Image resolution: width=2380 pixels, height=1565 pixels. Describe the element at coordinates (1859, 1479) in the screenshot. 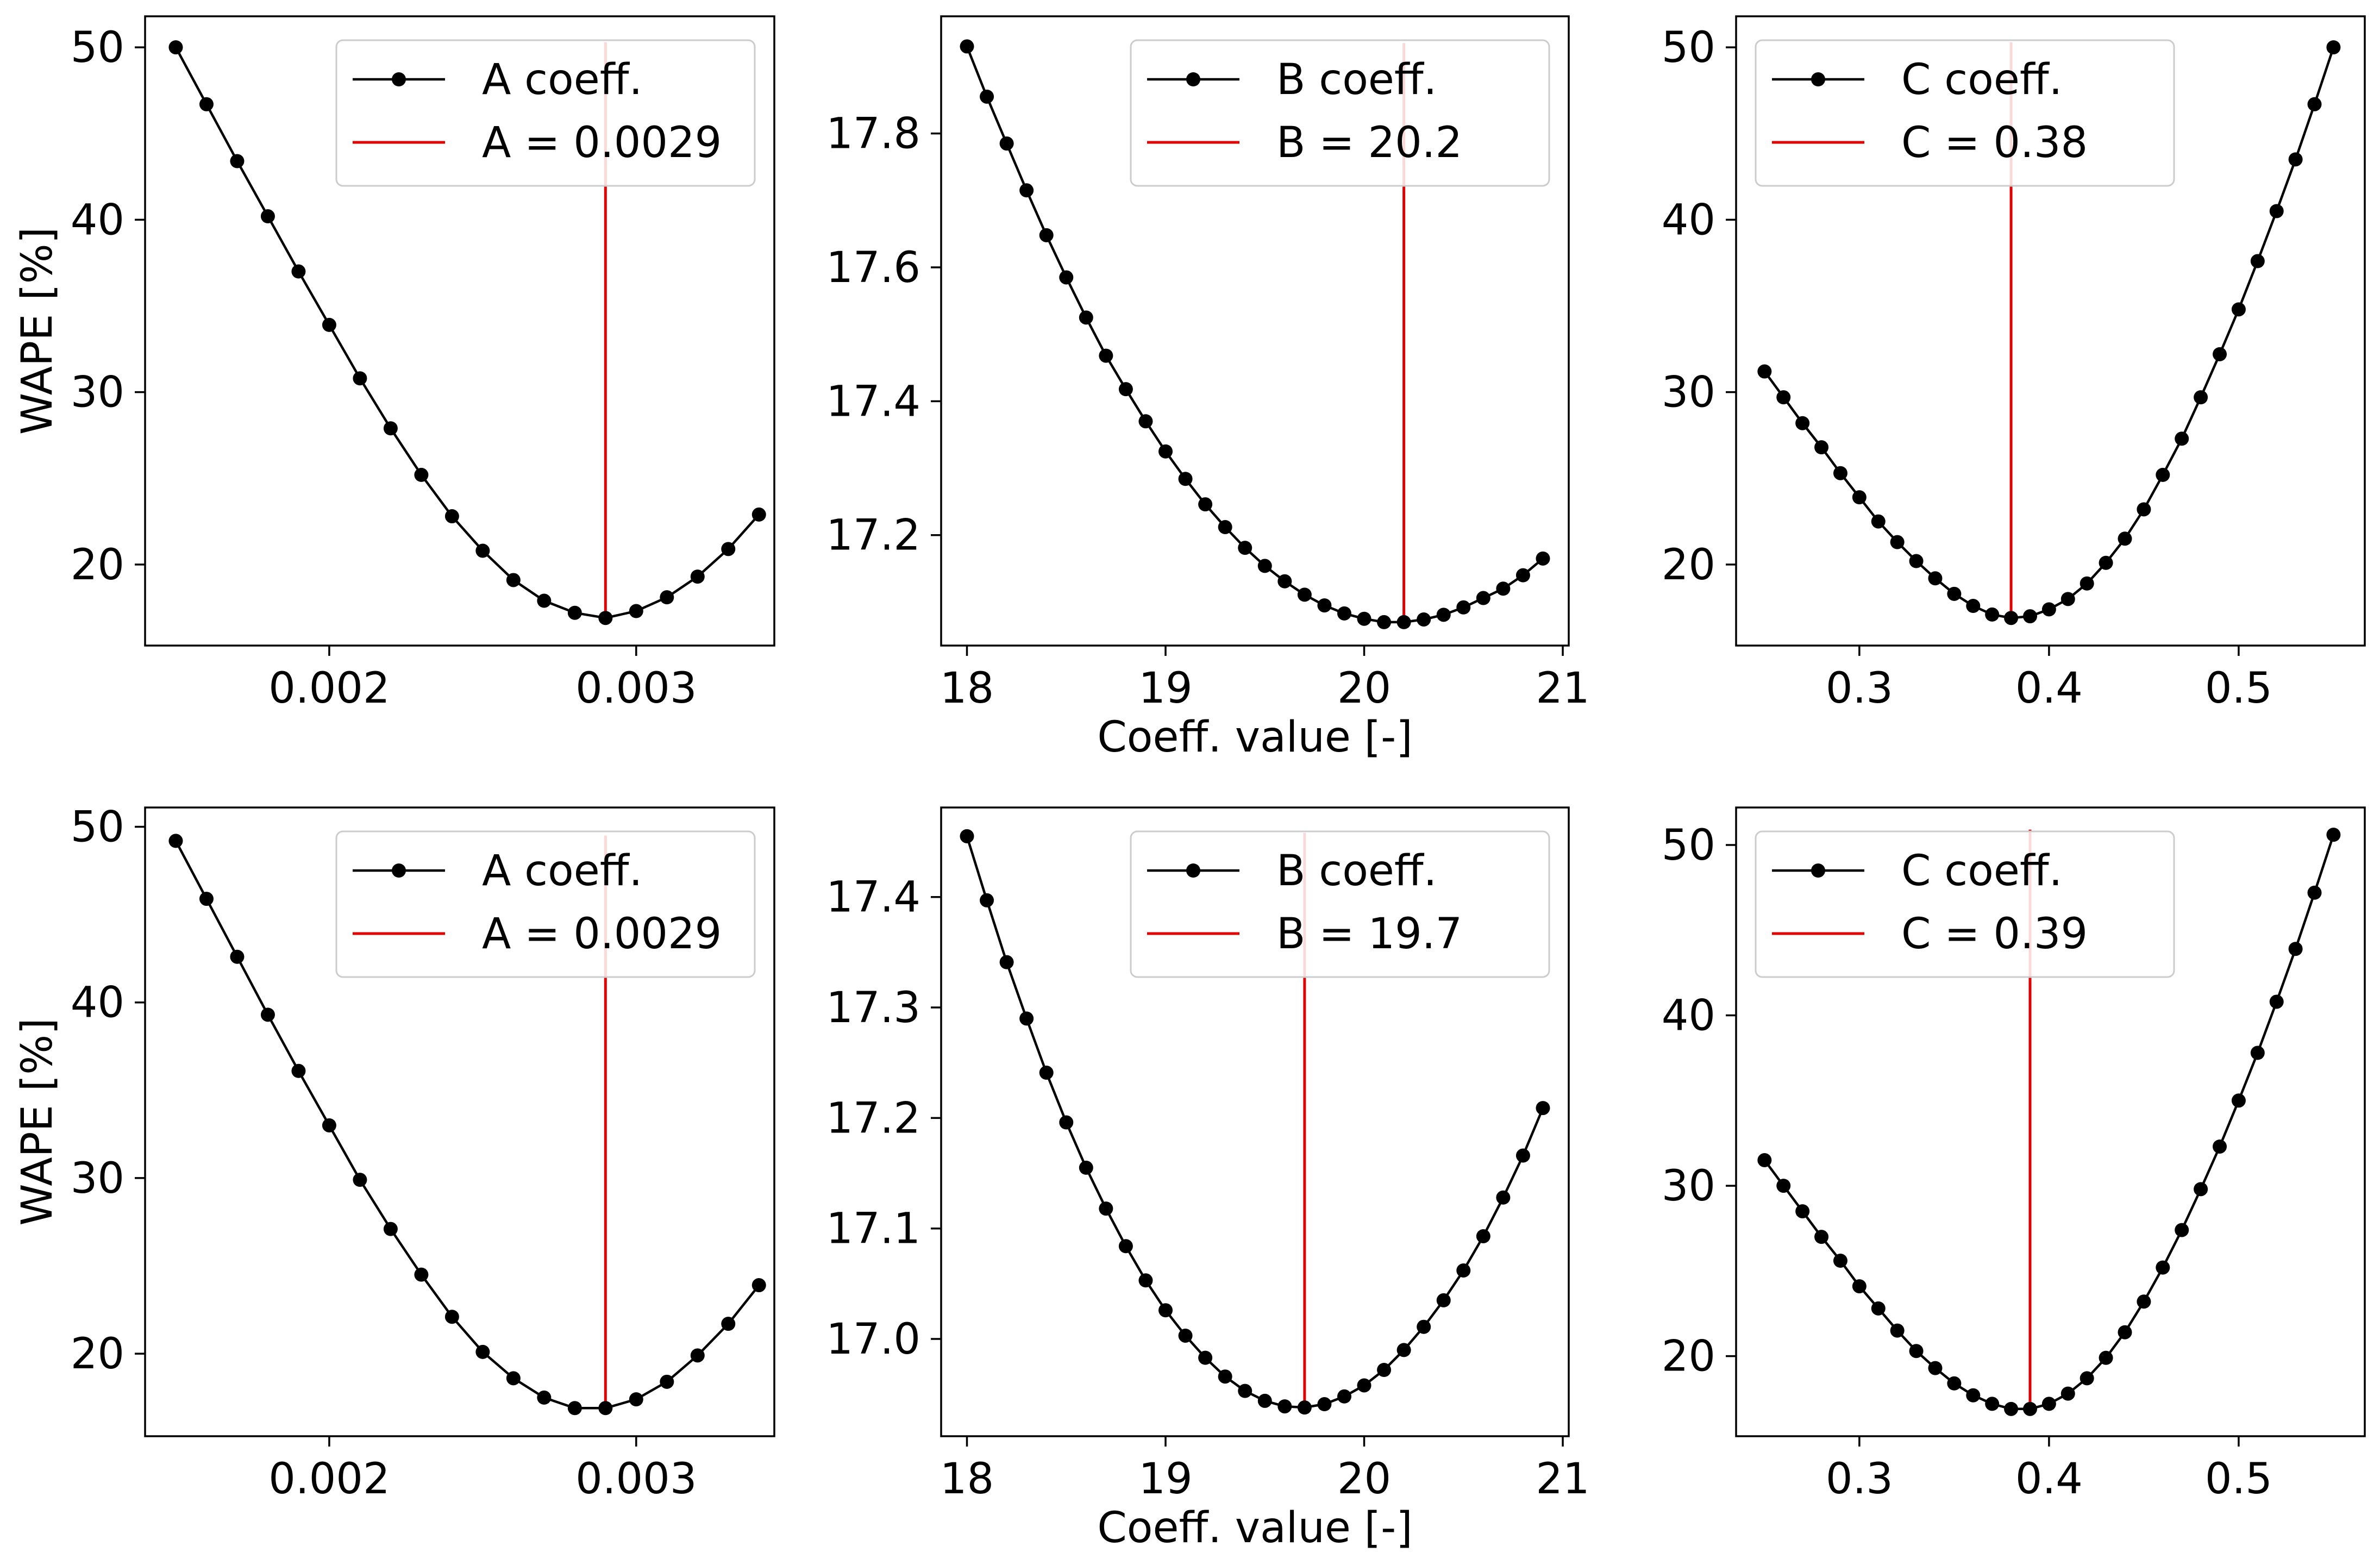

I see `x-tick-label: 0.3` at that location.